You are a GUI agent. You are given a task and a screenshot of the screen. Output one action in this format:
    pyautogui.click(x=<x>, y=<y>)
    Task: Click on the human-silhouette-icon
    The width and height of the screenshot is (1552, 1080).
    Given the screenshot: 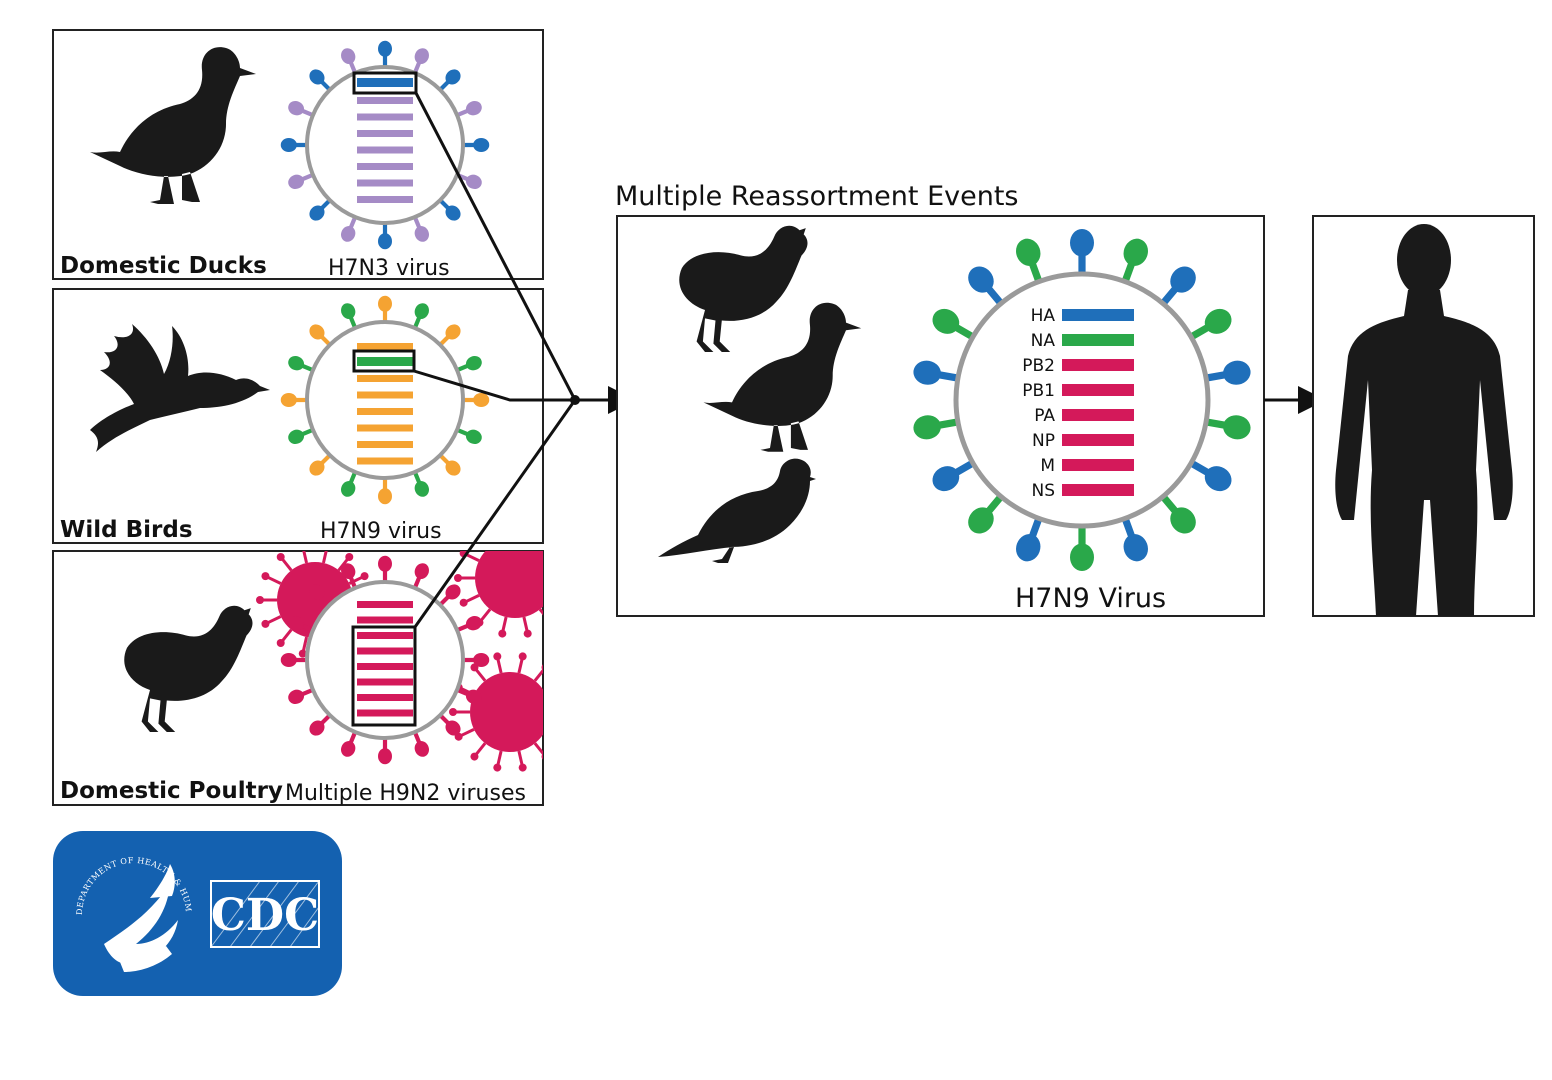 What is the action you would take?
    pyautogui.click(x=1424, y=420)
    